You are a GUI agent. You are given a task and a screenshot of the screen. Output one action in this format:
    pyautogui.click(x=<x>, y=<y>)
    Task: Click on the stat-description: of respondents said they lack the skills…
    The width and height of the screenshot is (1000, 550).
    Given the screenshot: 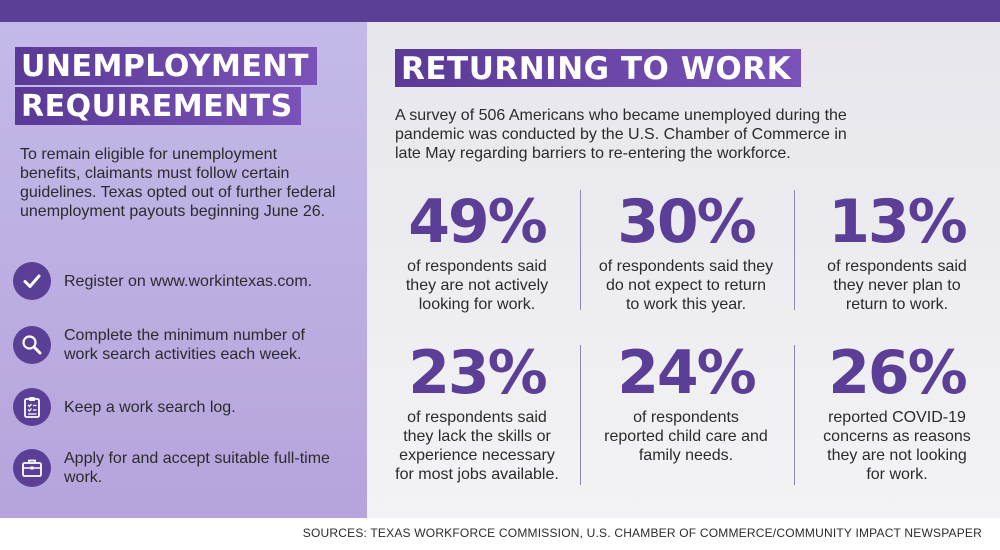 What is the action you would take?
    pyautogui.click(x=477, y=446)
    